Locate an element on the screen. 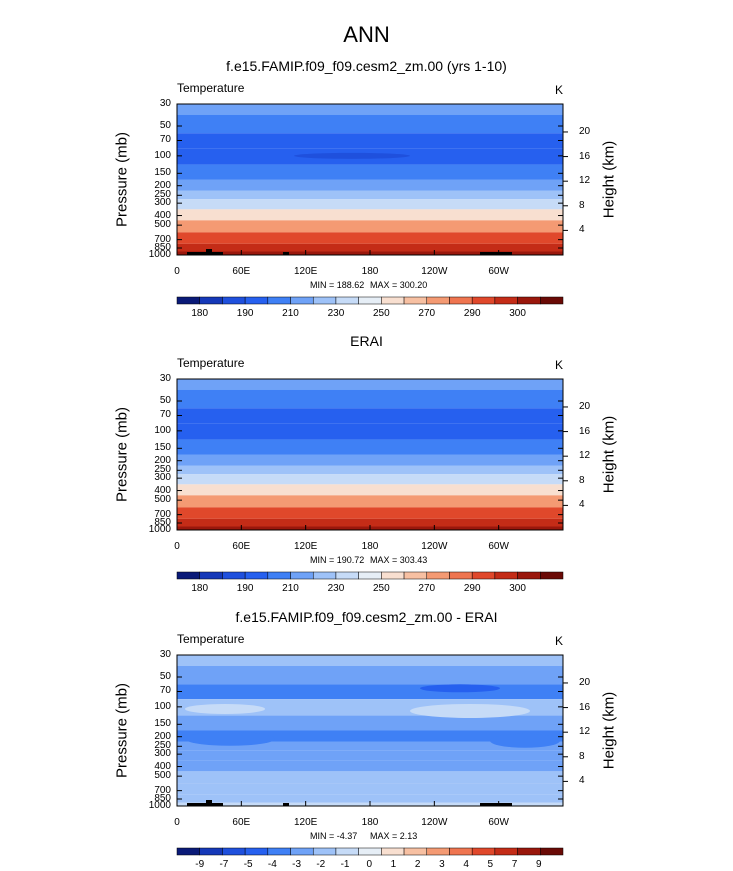 The image size is (733, 871). y-tick-label: 250 is located at coordinates (162, 746).